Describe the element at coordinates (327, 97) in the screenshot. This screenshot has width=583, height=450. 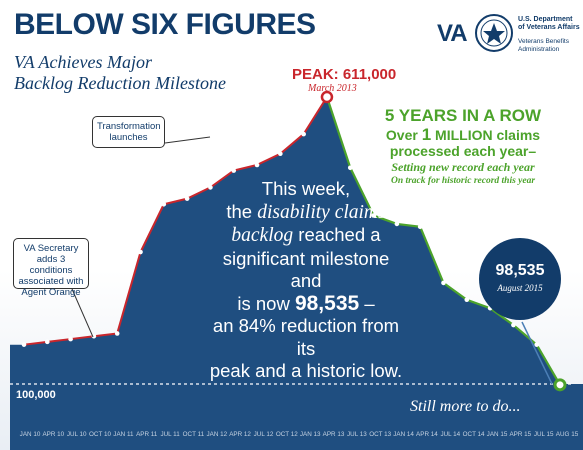
I see `peak-point` at that location.